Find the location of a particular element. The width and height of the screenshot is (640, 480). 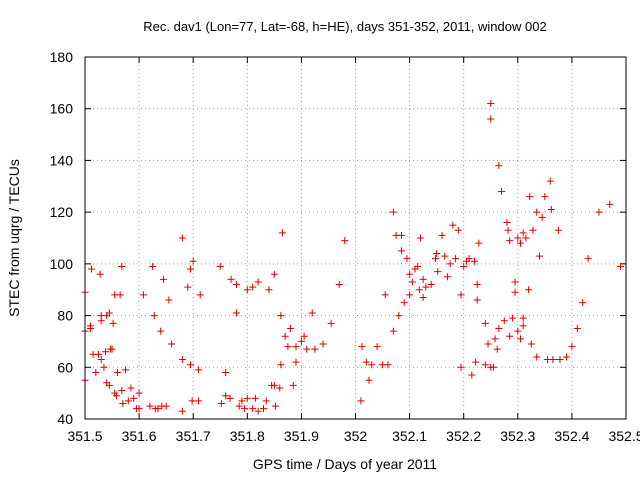

y-tick-label: 120 is located at coordinates (62, 212).